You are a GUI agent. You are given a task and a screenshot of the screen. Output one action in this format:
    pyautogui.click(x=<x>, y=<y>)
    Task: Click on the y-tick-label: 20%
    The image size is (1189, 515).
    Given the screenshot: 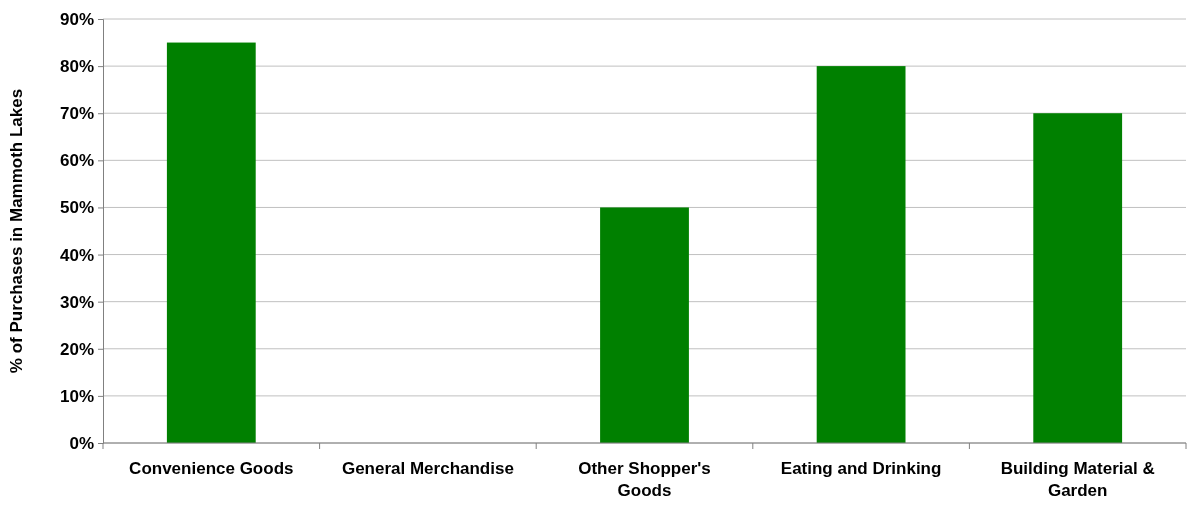 What is the action you would take?
    pyautogui.click(x=76, y=349)
    